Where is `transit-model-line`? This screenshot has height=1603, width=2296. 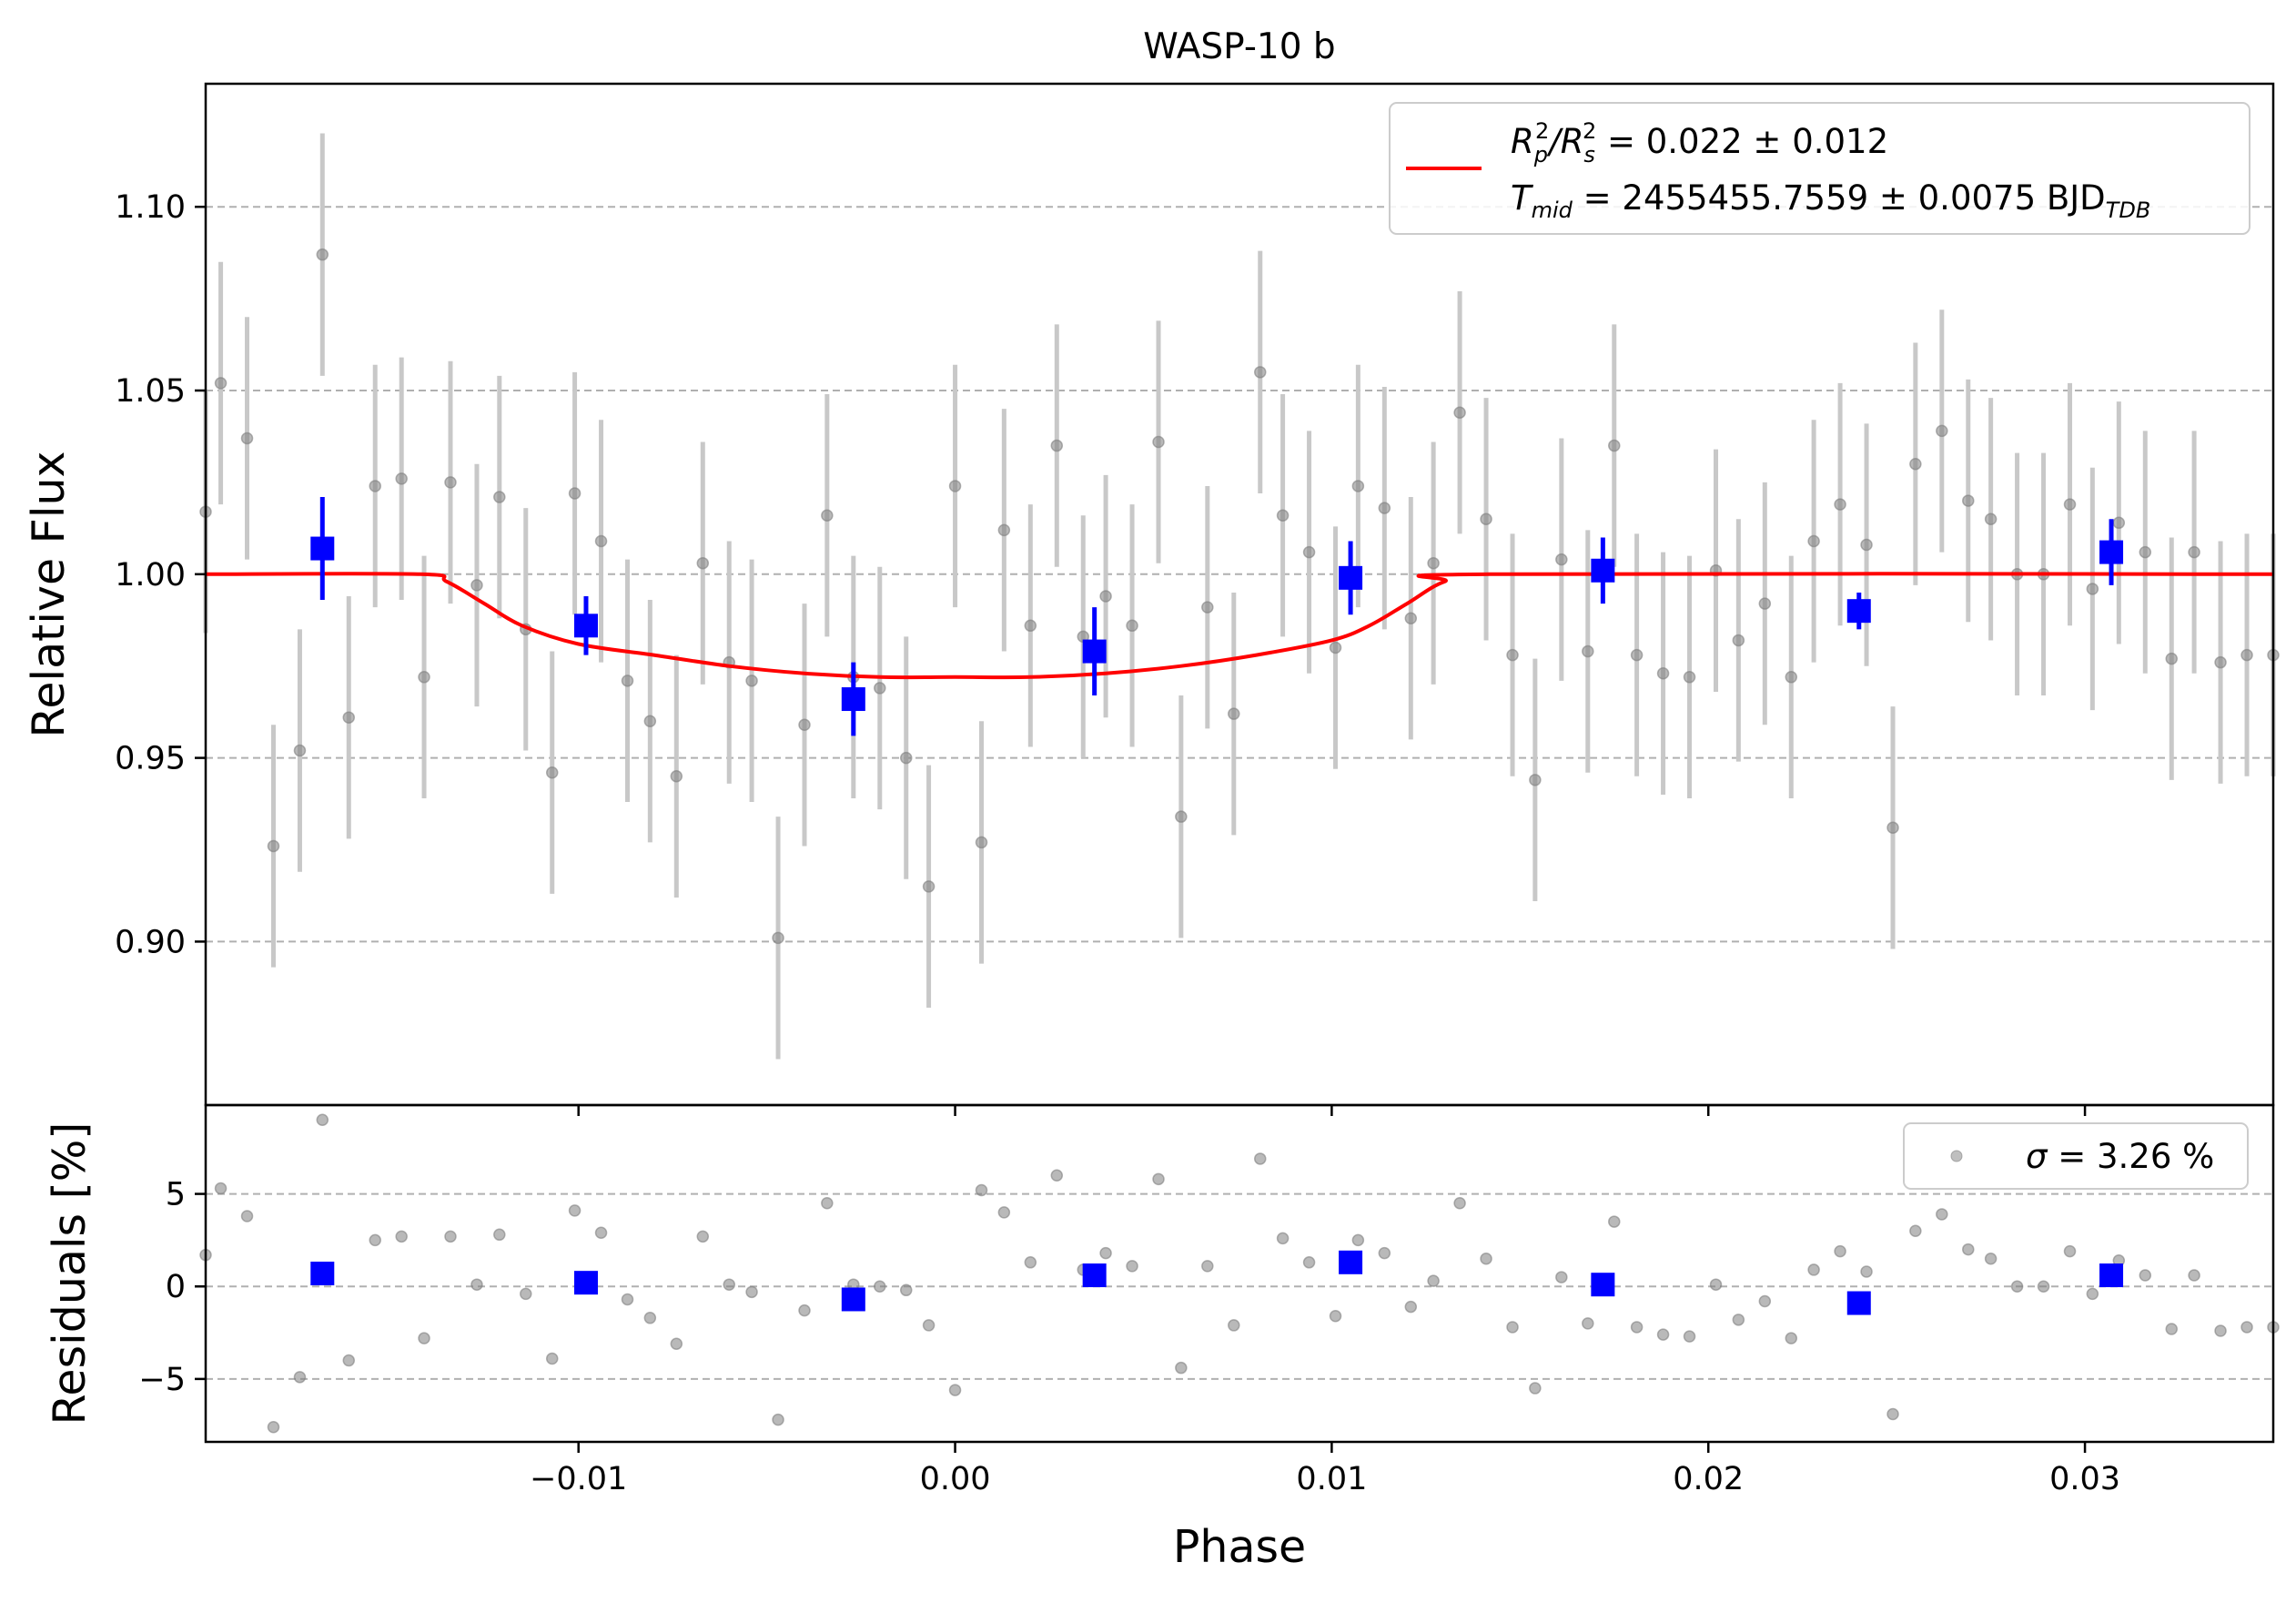
transit-model-line is located at coordinates (1239, 626).